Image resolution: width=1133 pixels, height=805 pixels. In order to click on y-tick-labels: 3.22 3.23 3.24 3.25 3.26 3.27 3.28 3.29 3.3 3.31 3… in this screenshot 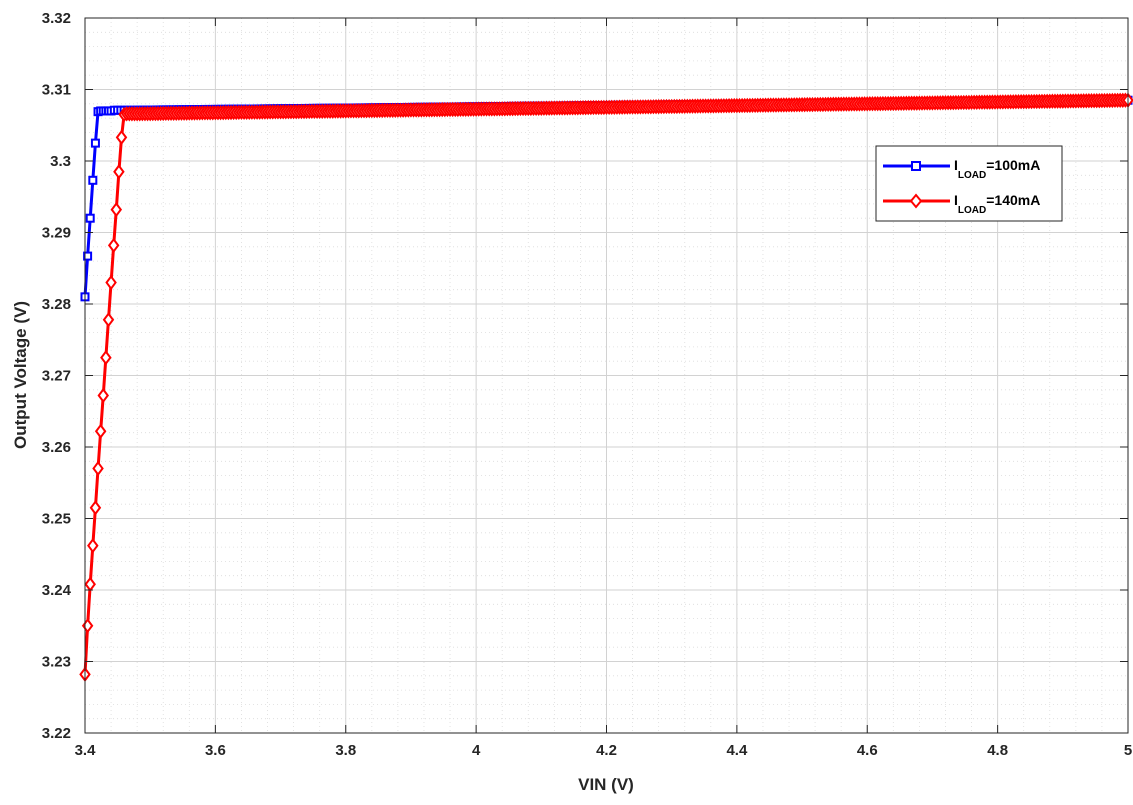, I will do `click(57, 376)`.